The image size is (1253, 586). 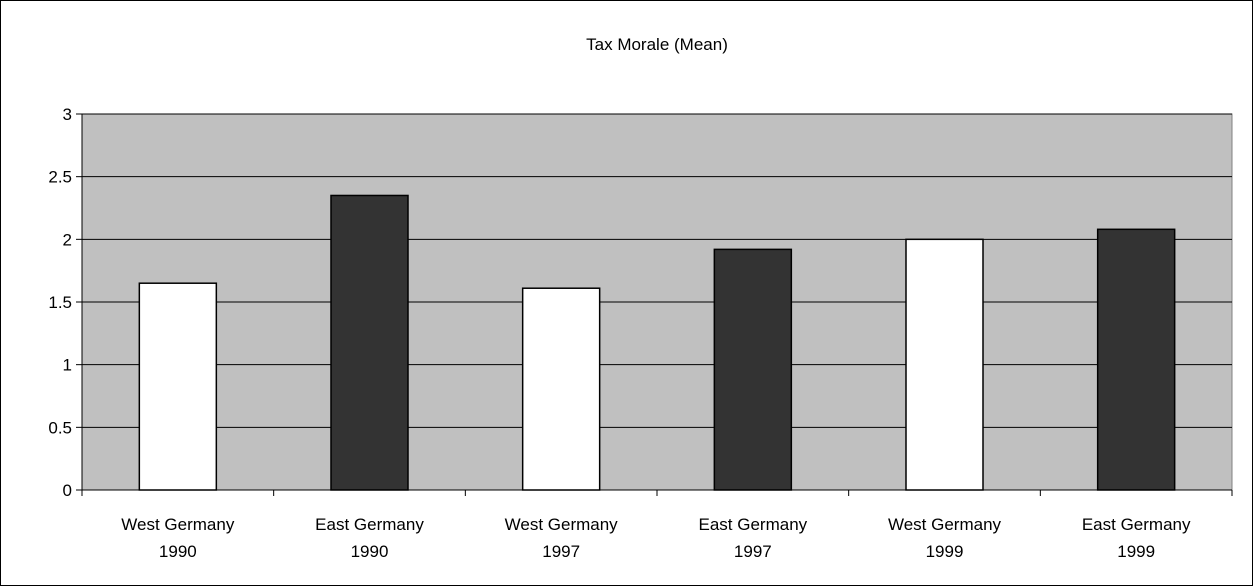 What do you see at coordinates (369, 538) in the screenshot?
I see `x-tick-label: East Germany 1990` at bounding box center [369, 538].